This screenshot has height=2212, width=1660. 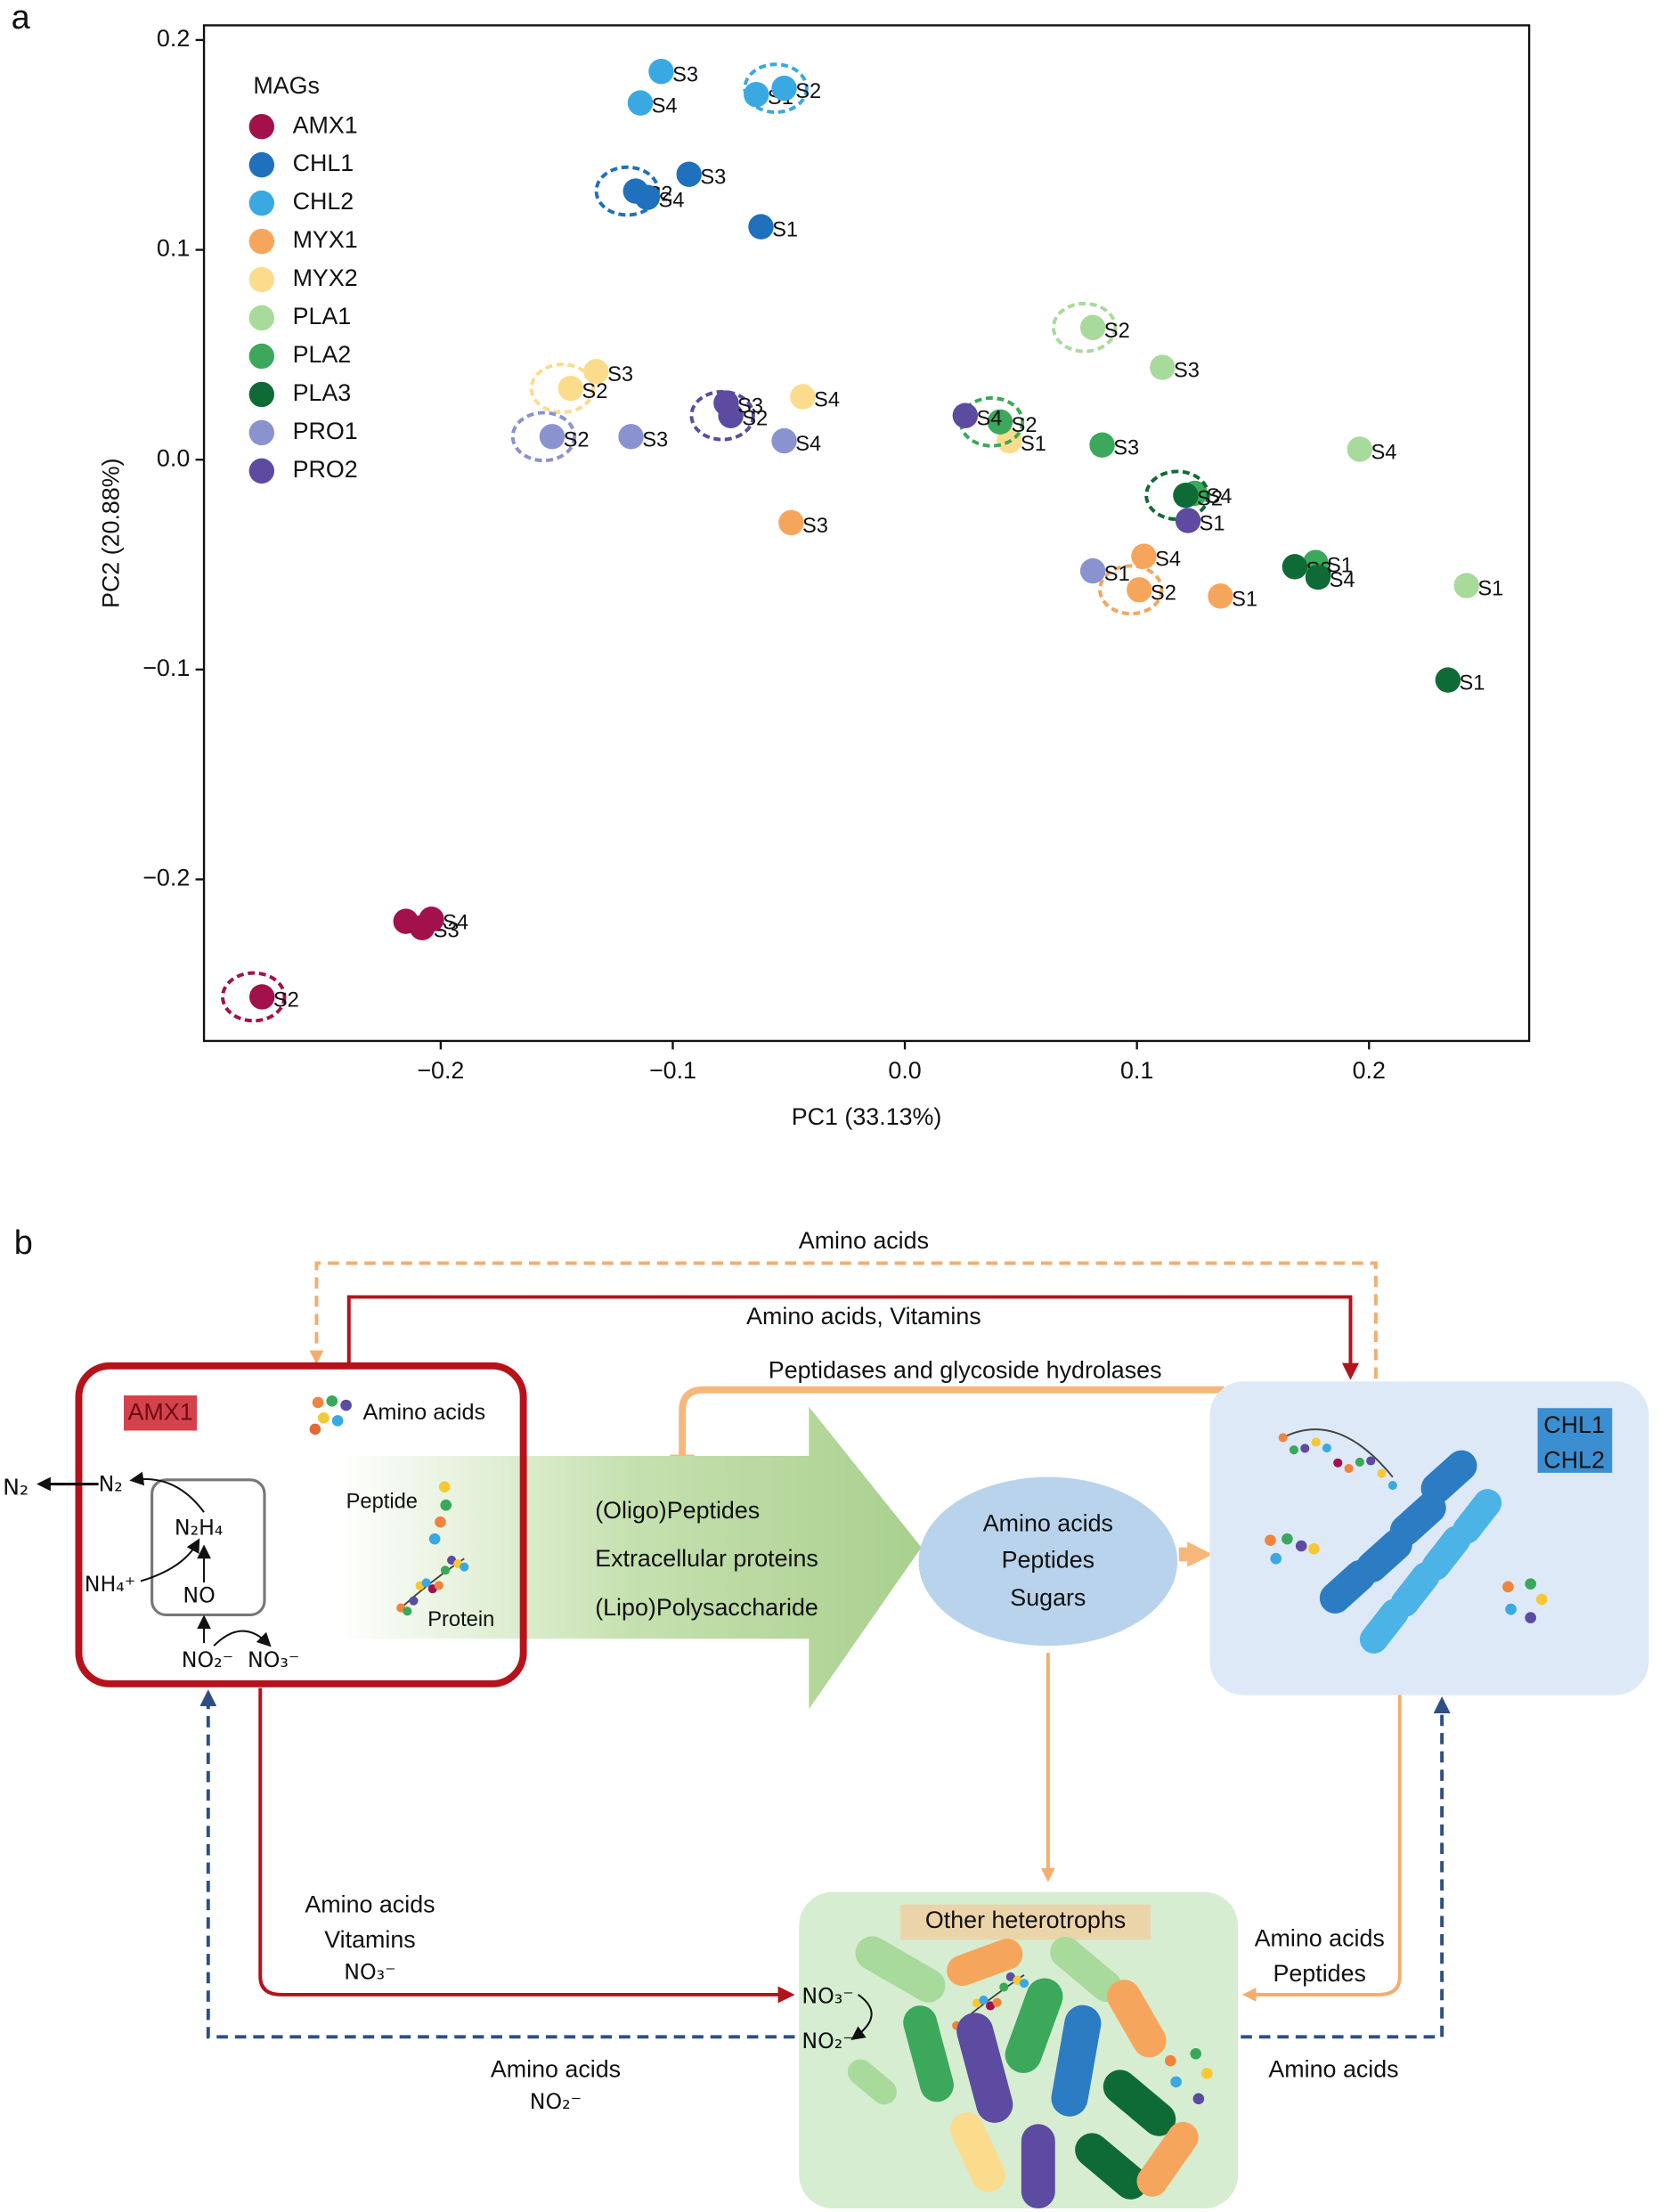 I want to click on export-arrow, so click(x=630, y=1558).